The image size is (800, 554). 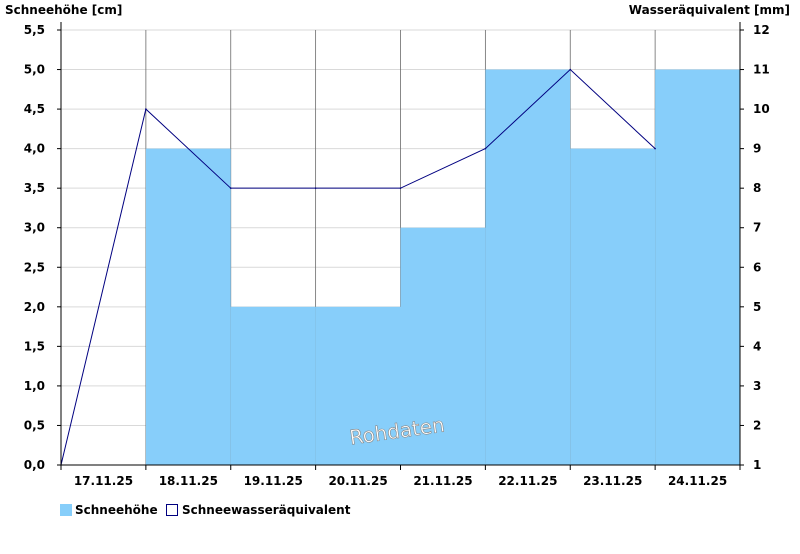 I want to click on left-tick-label: 5,5, so click(x=34, y=30).